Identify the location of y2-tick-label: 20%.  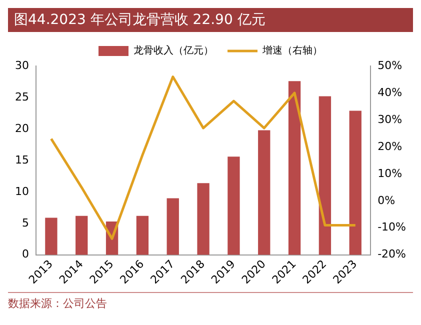
(390, 146).